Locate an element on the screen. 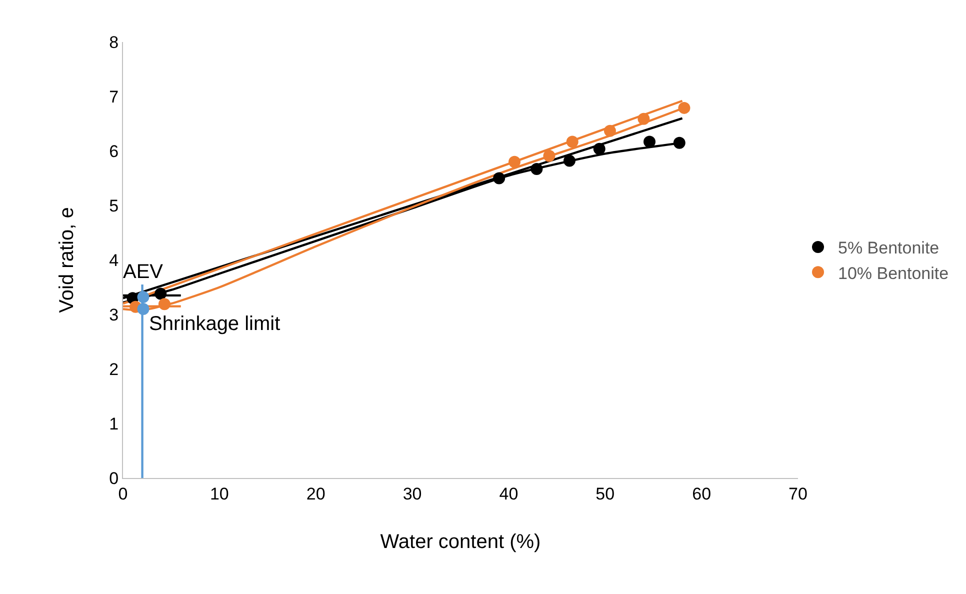  x-tick-label: 20 is located at coordinates (316, 494).